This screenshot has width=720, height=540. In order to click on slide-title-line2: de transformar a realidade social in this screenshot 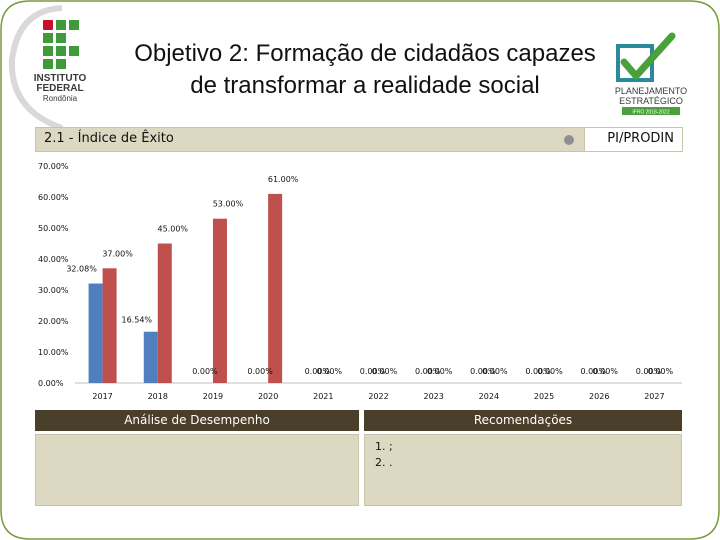, I will do `click(365, 85)`.